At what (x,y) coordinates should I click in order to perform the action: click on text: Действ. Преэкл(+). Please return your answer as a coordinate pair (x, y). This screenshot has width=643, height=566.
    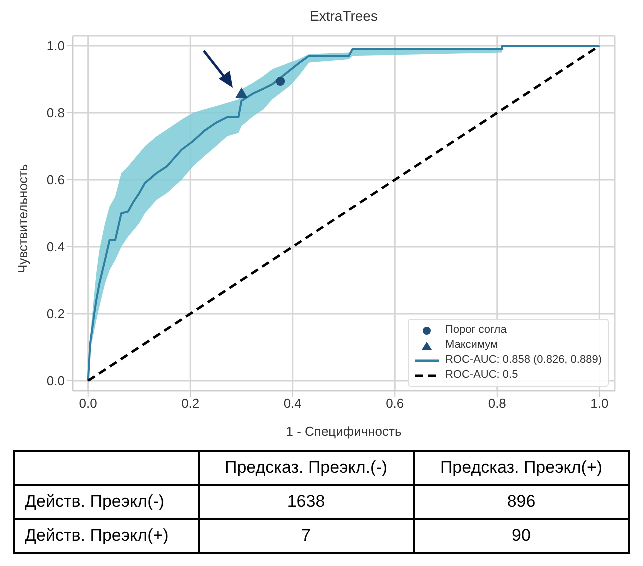
    Looking at the image, I should click on (106, 536).